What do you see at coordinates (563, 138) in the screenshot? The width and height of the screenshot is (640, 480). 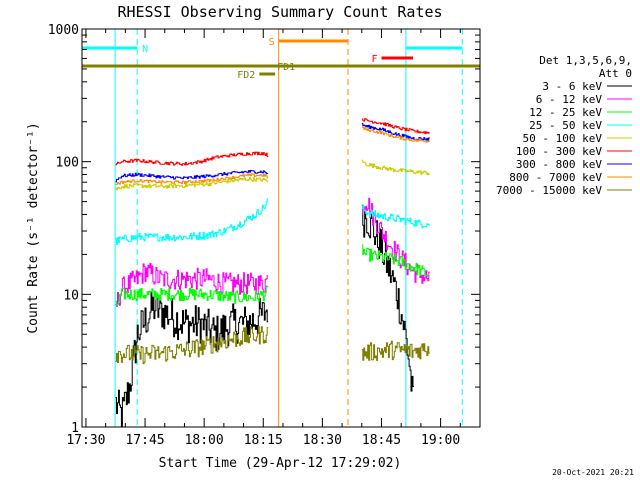 I see `legend-entry-label: 50 - 100 keV` at bounding box center [563, 138].